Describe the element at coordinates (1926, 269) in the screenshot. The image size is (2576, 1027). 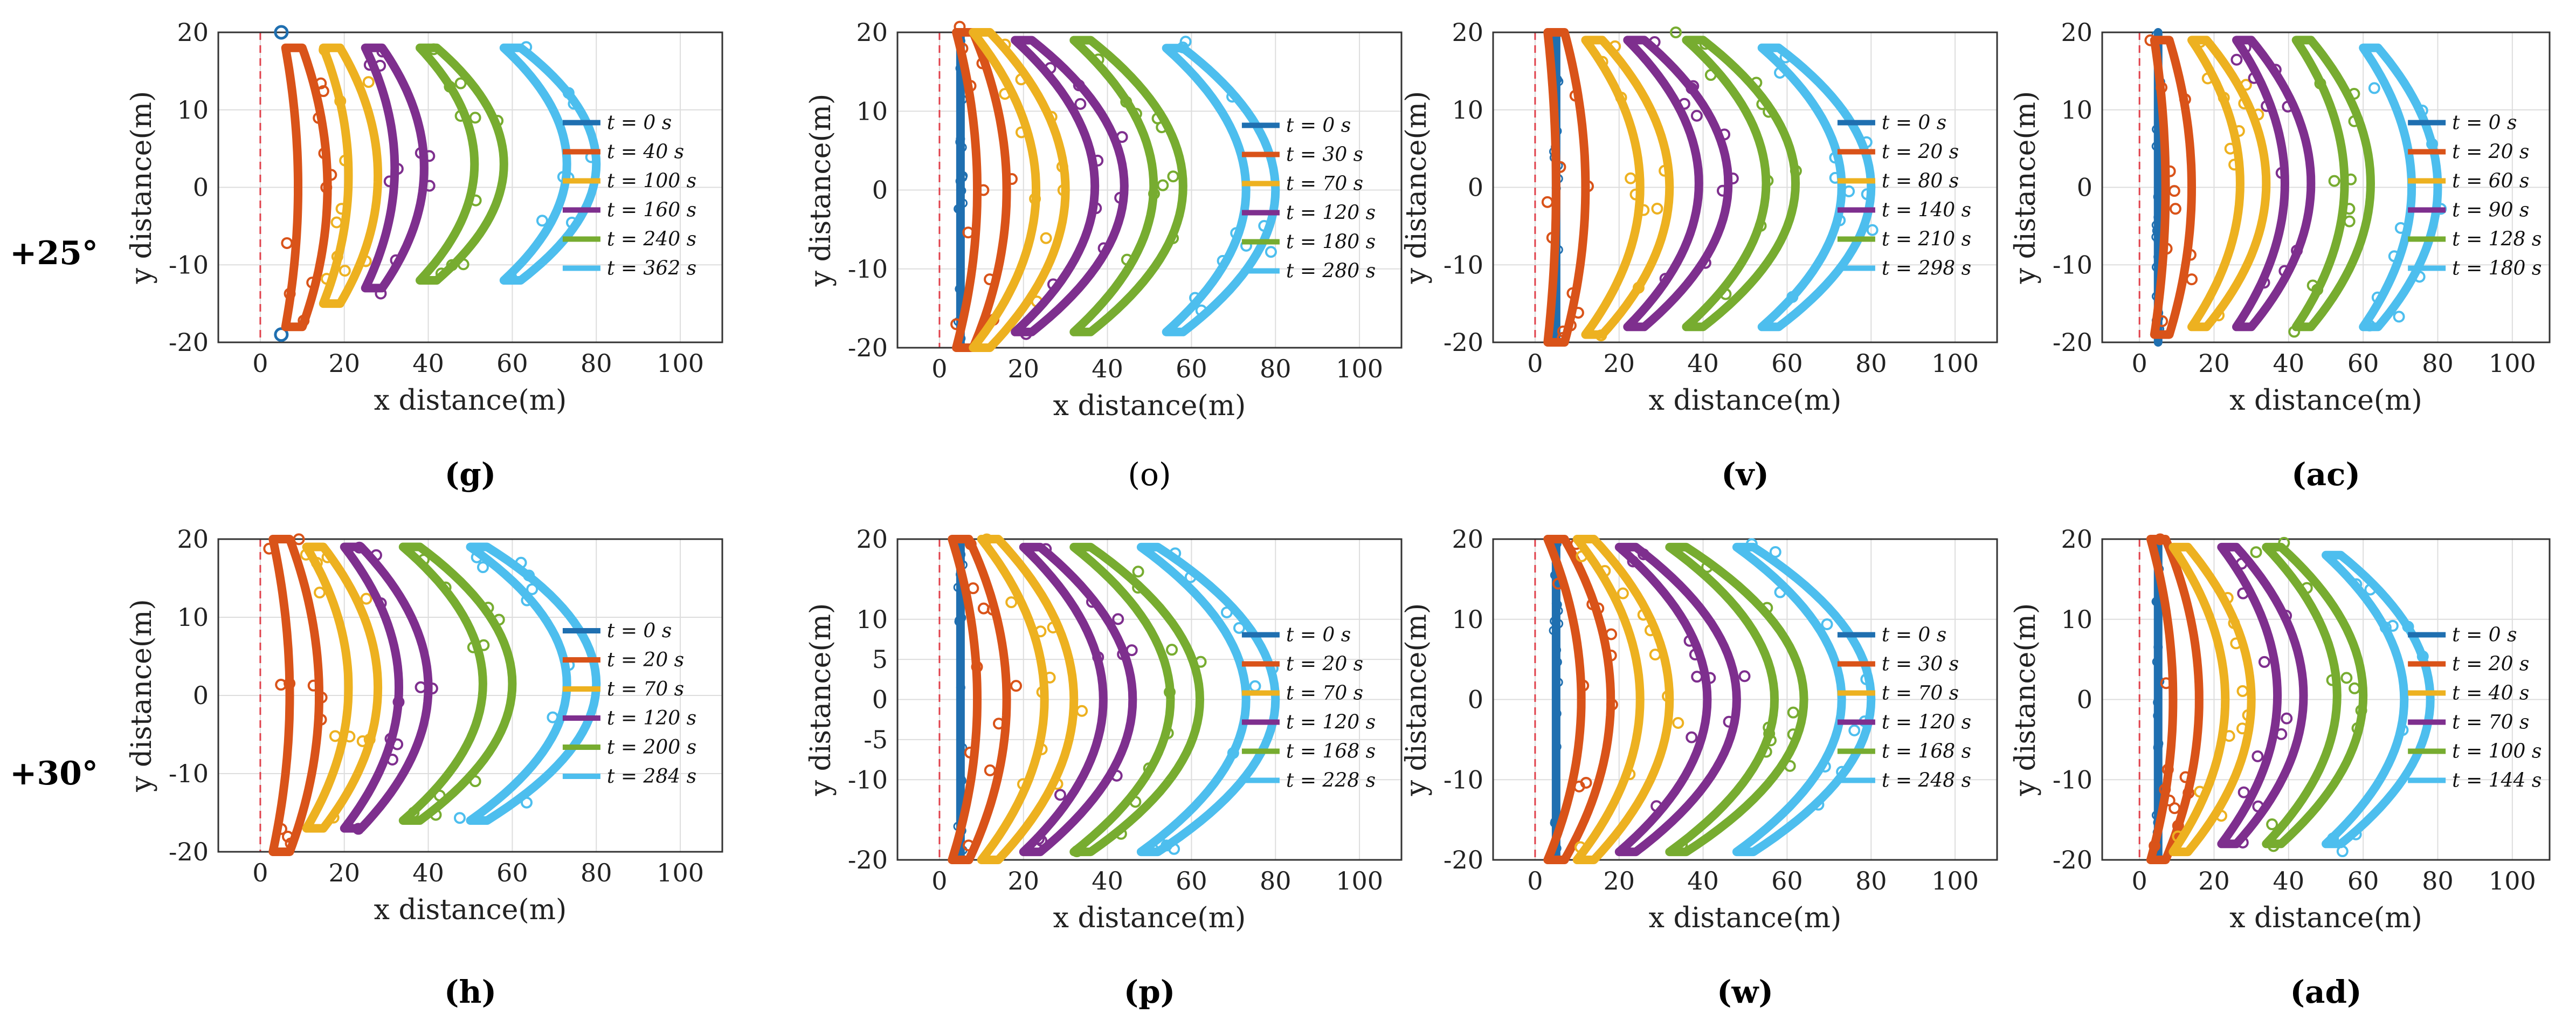
I see `legend-entry: t = 298 s` at that location.